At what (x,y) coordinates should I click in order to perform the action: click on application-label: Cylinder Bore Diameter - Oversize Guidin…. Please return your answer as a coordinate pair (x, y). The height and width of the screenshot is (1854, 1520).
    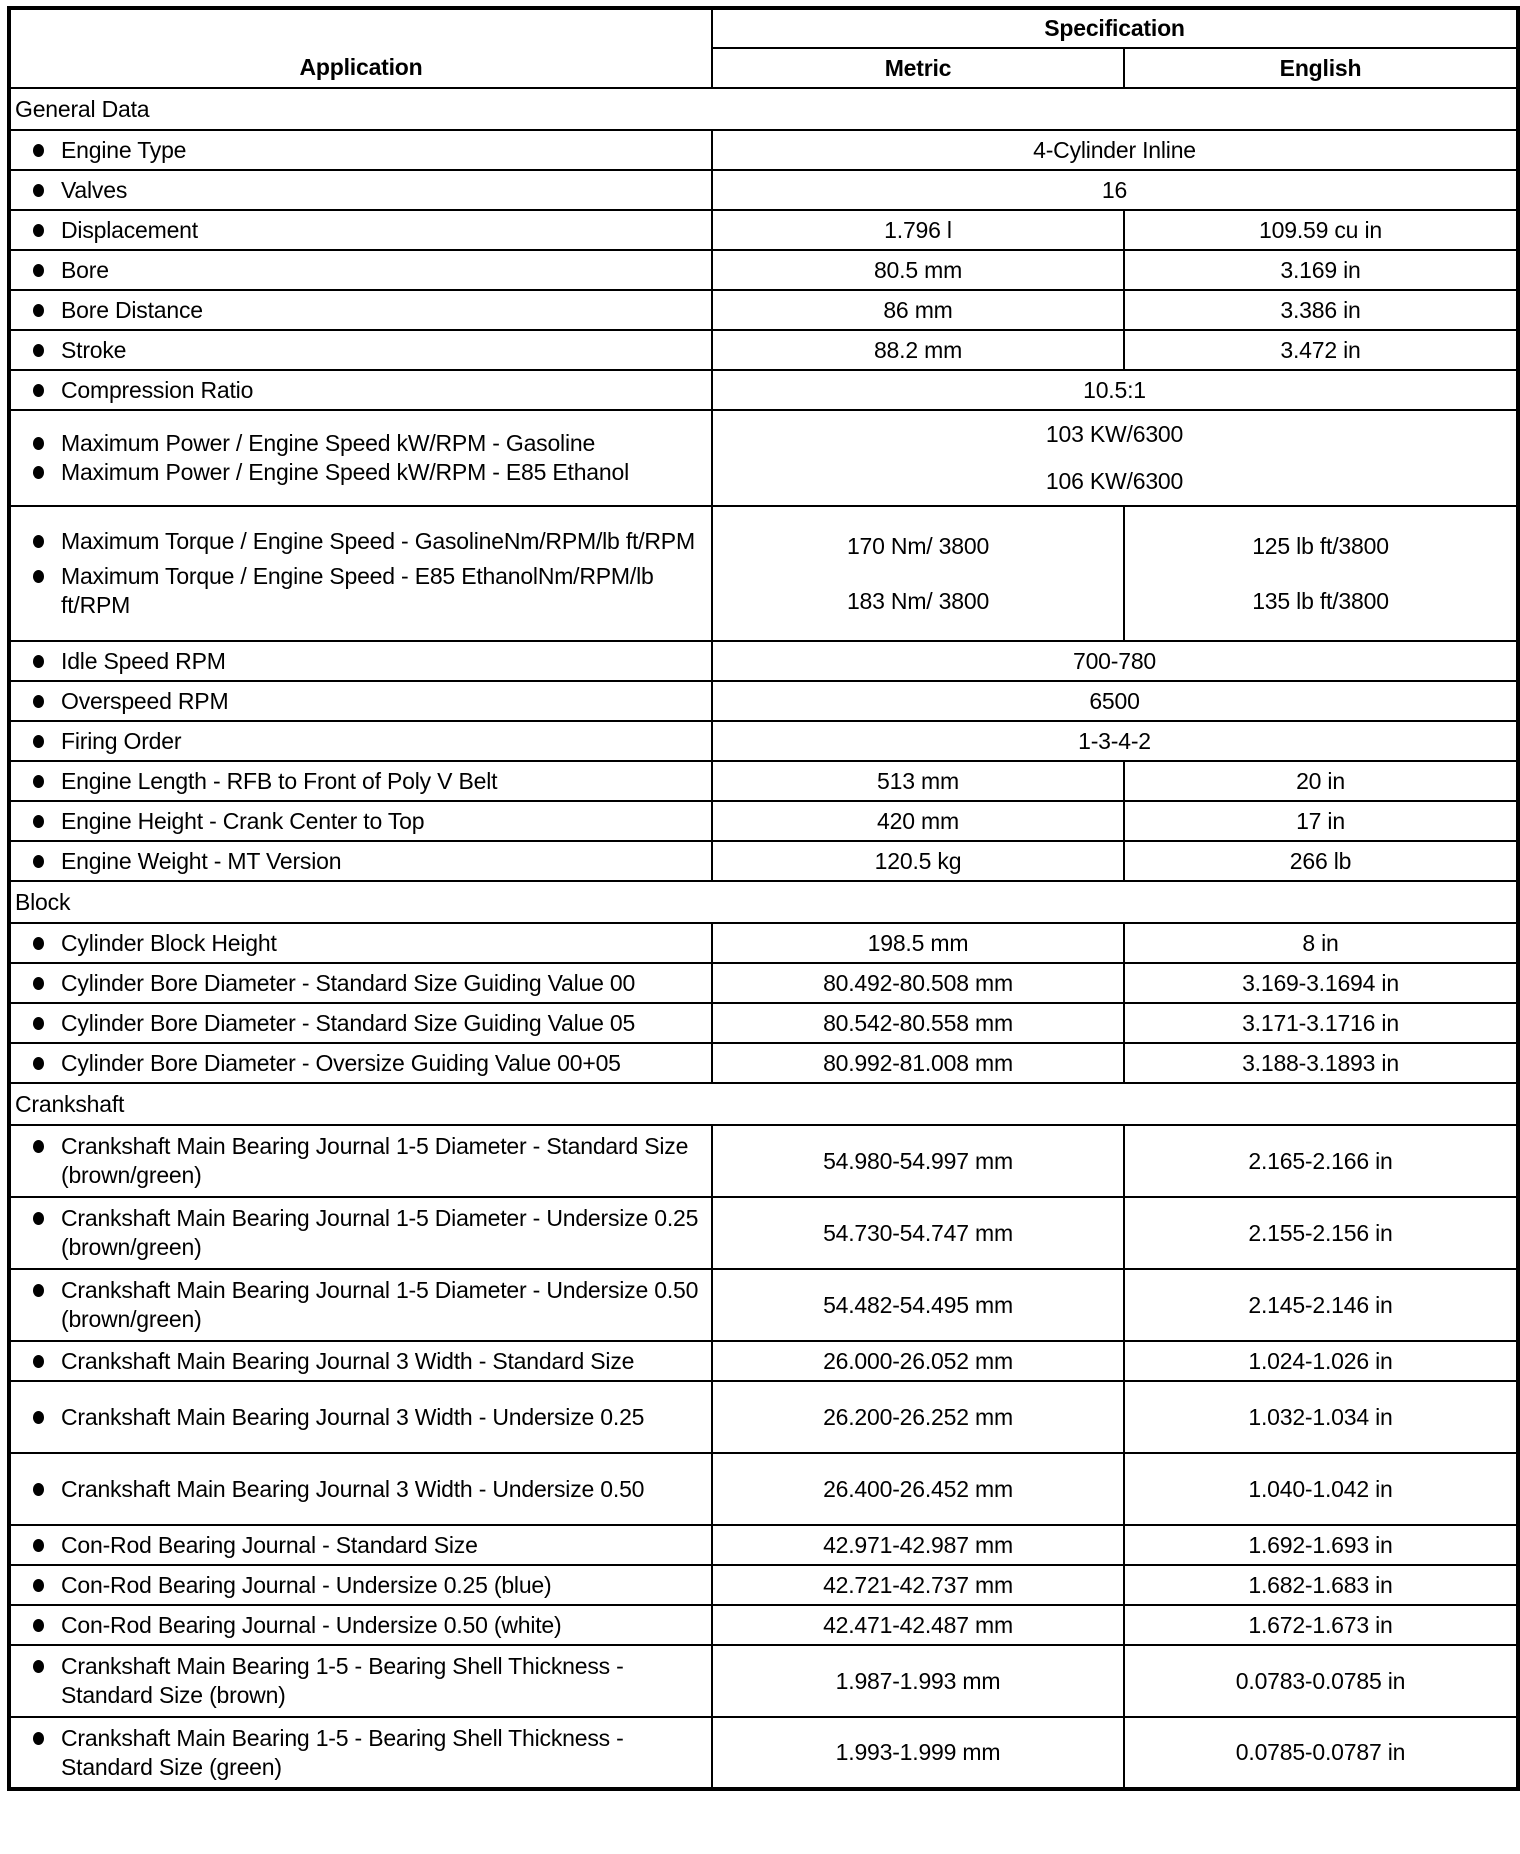
    Looking at the image, I should click on (341, 1062).